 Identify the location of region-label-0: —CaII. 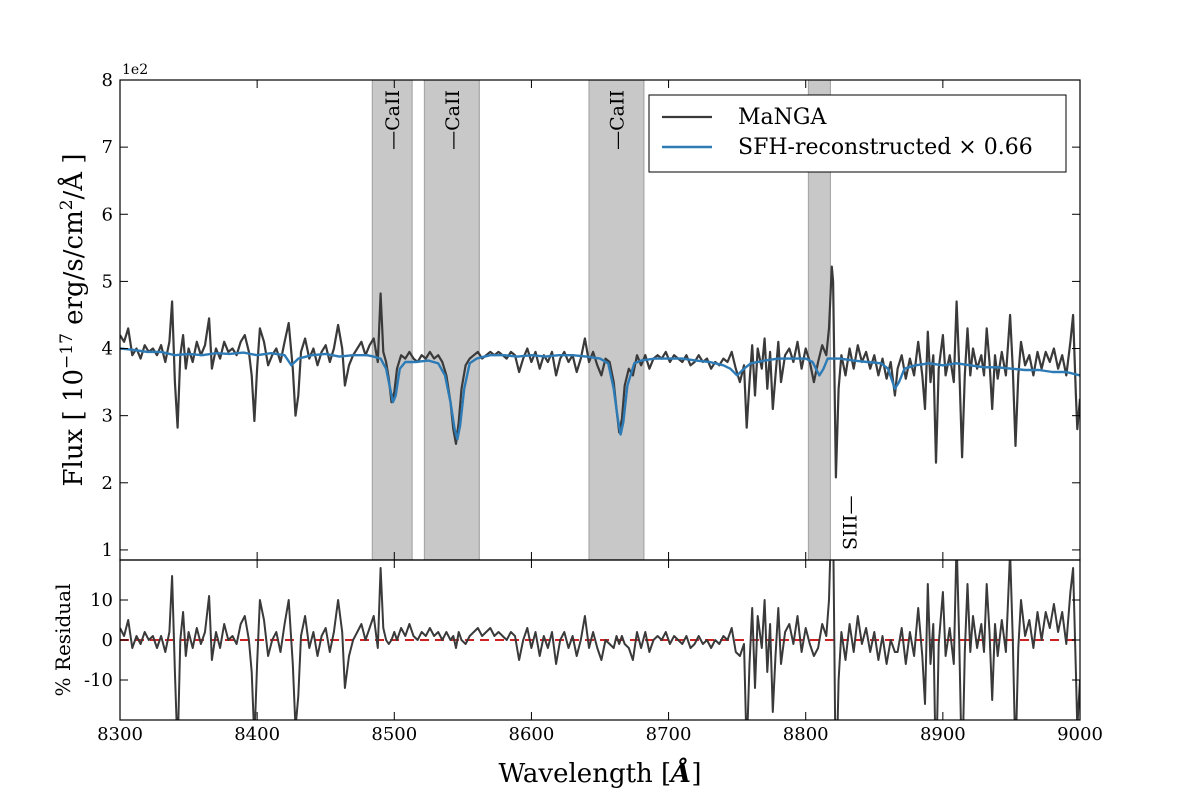
(393, 120).